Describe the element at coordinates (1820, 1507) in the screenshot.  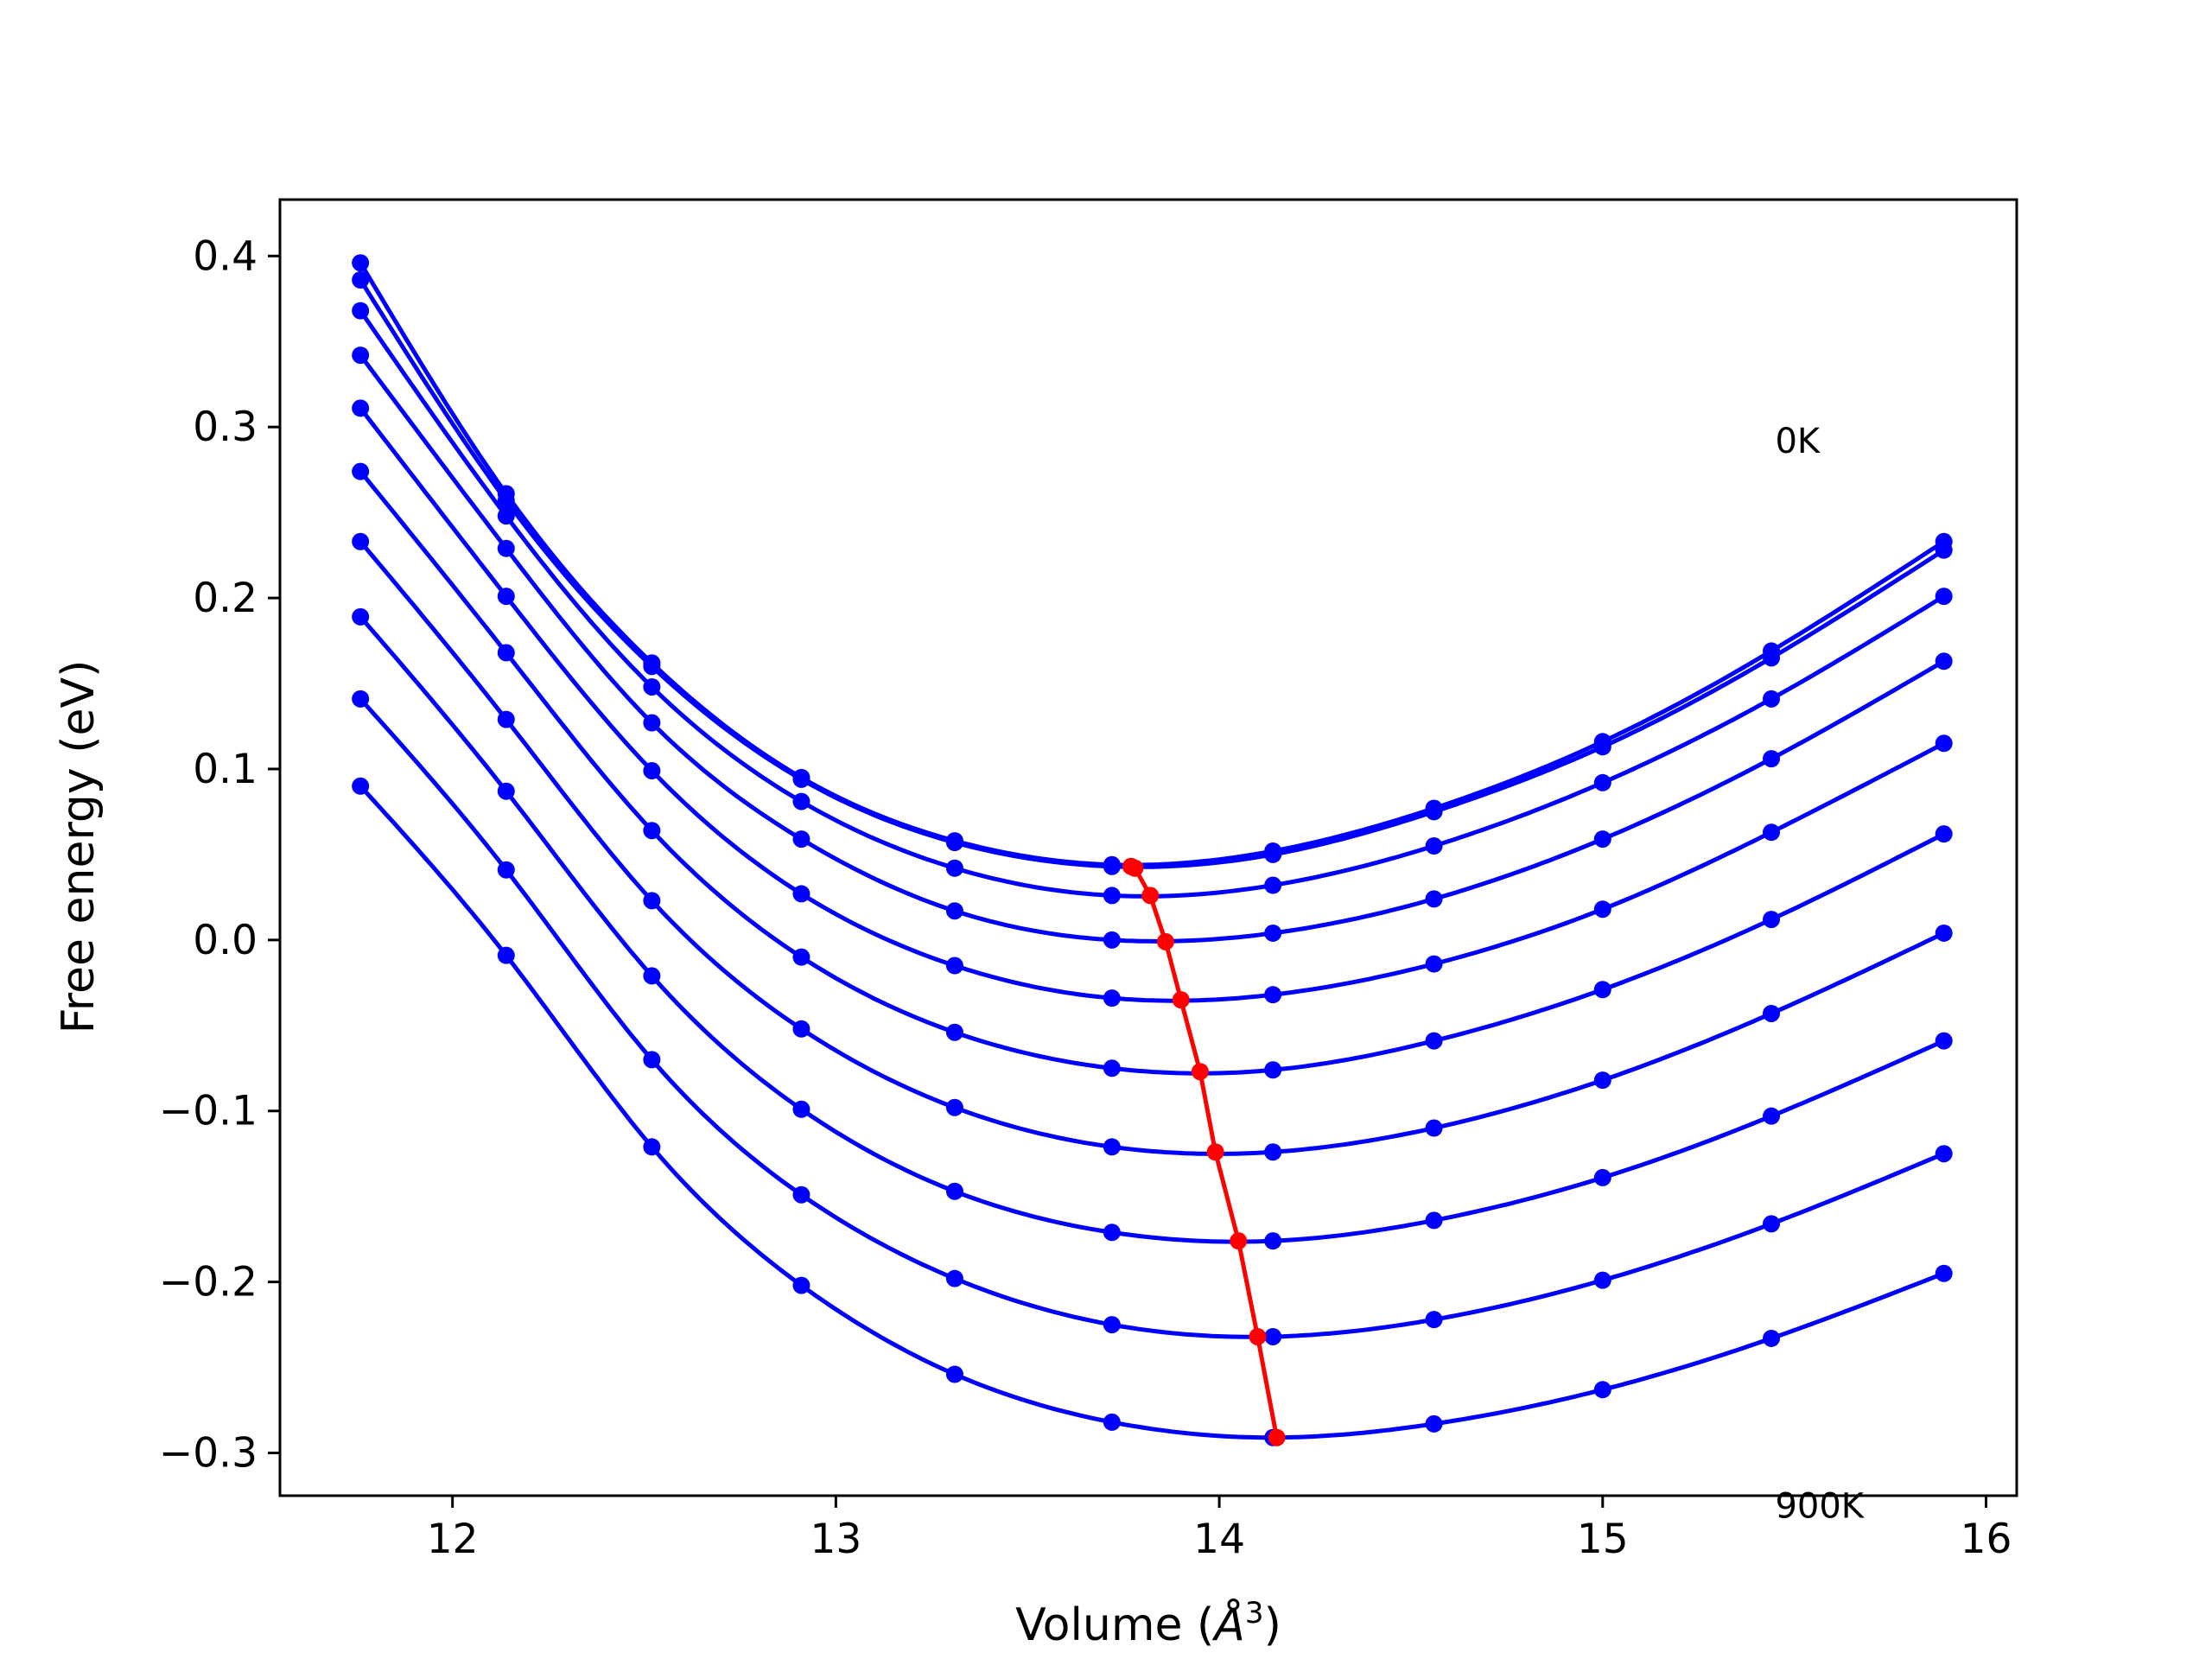
I see `temperature-annotation-1: 900K` at that location.